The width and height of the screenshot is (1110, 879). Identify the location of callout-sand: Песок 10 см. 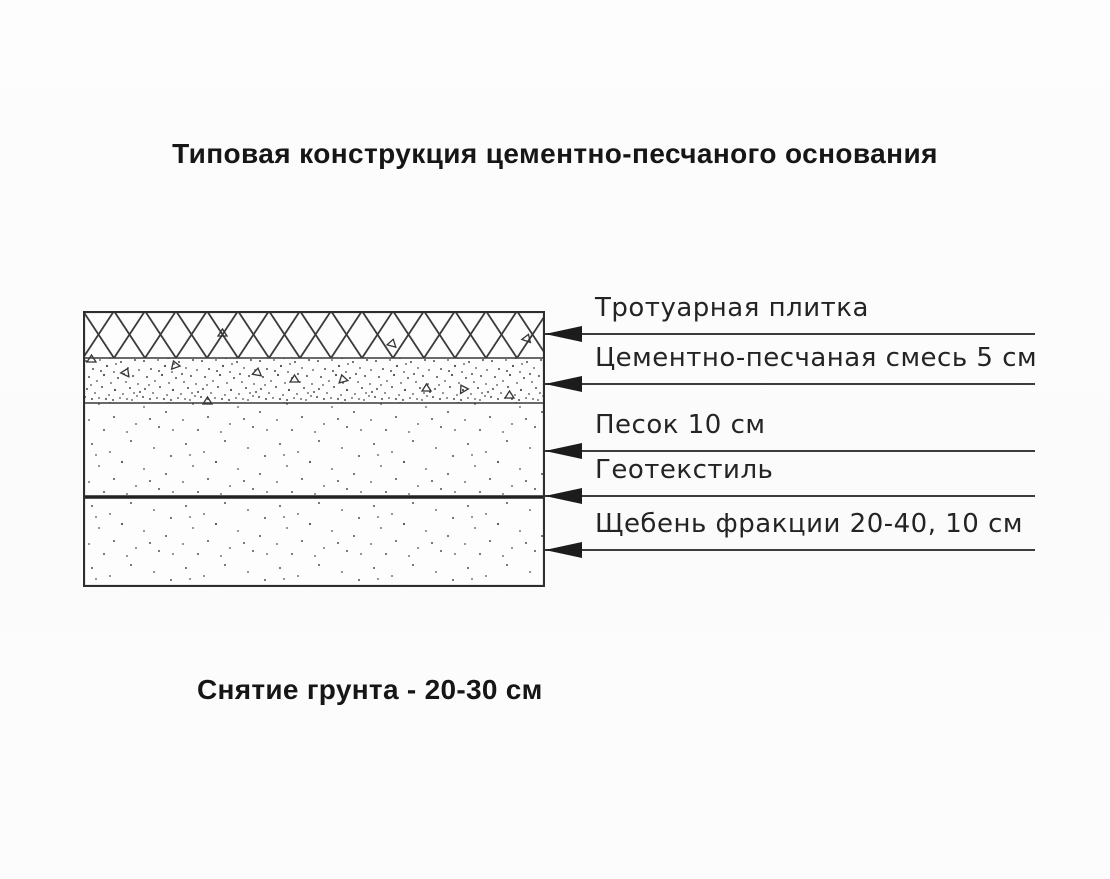
(791, 431).